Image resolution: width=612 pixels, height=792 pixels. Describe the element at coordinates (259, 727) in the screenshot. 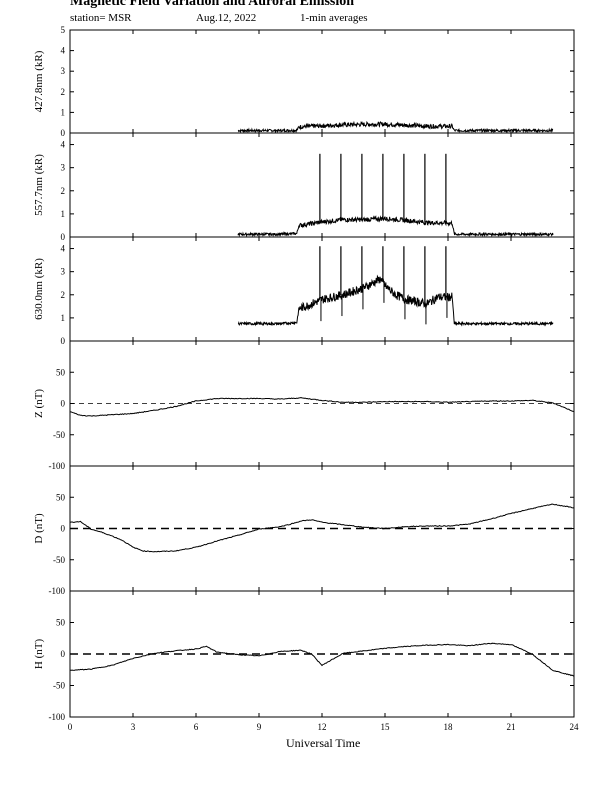

I see `x-tick-label: 9` at that location.